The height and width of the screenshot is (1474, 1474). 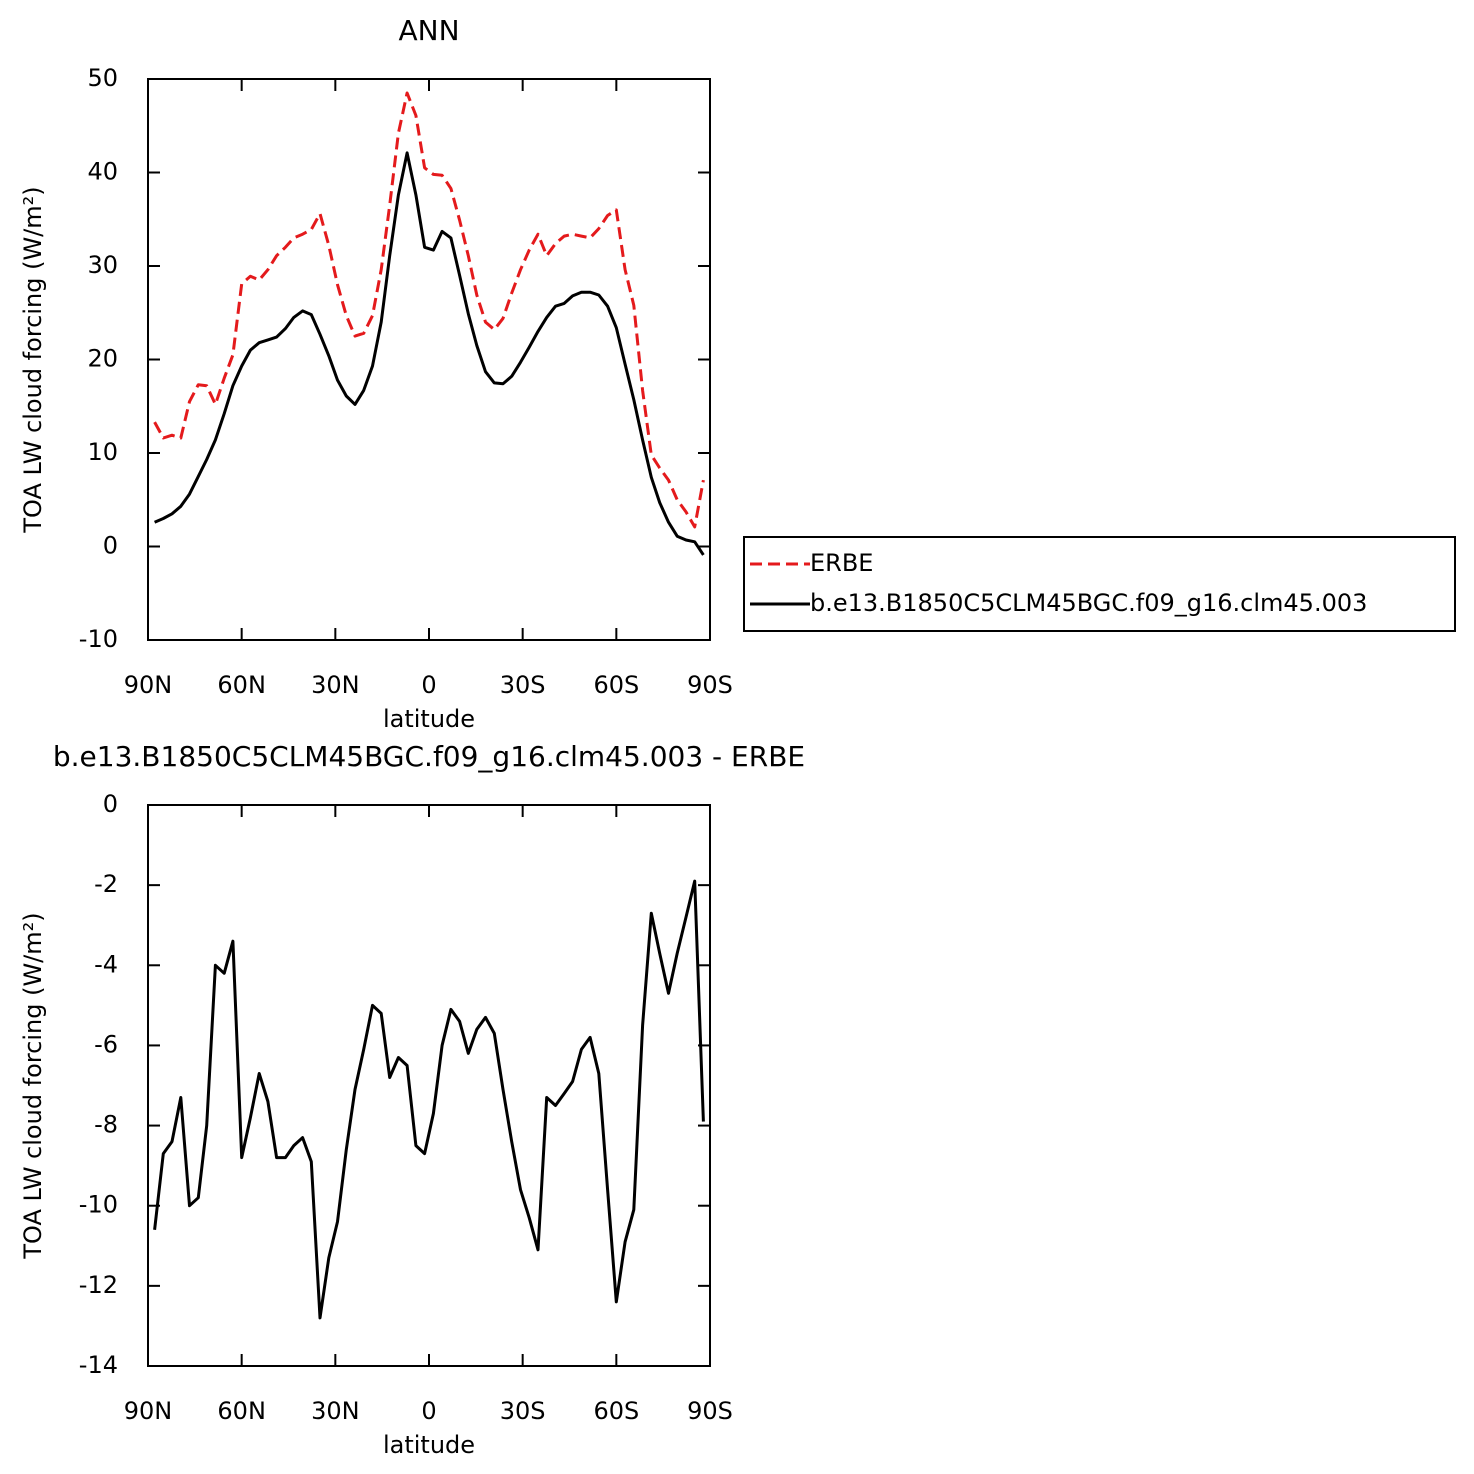 I want to click on y-tick-label: -12, so click(x=98, y=1285).